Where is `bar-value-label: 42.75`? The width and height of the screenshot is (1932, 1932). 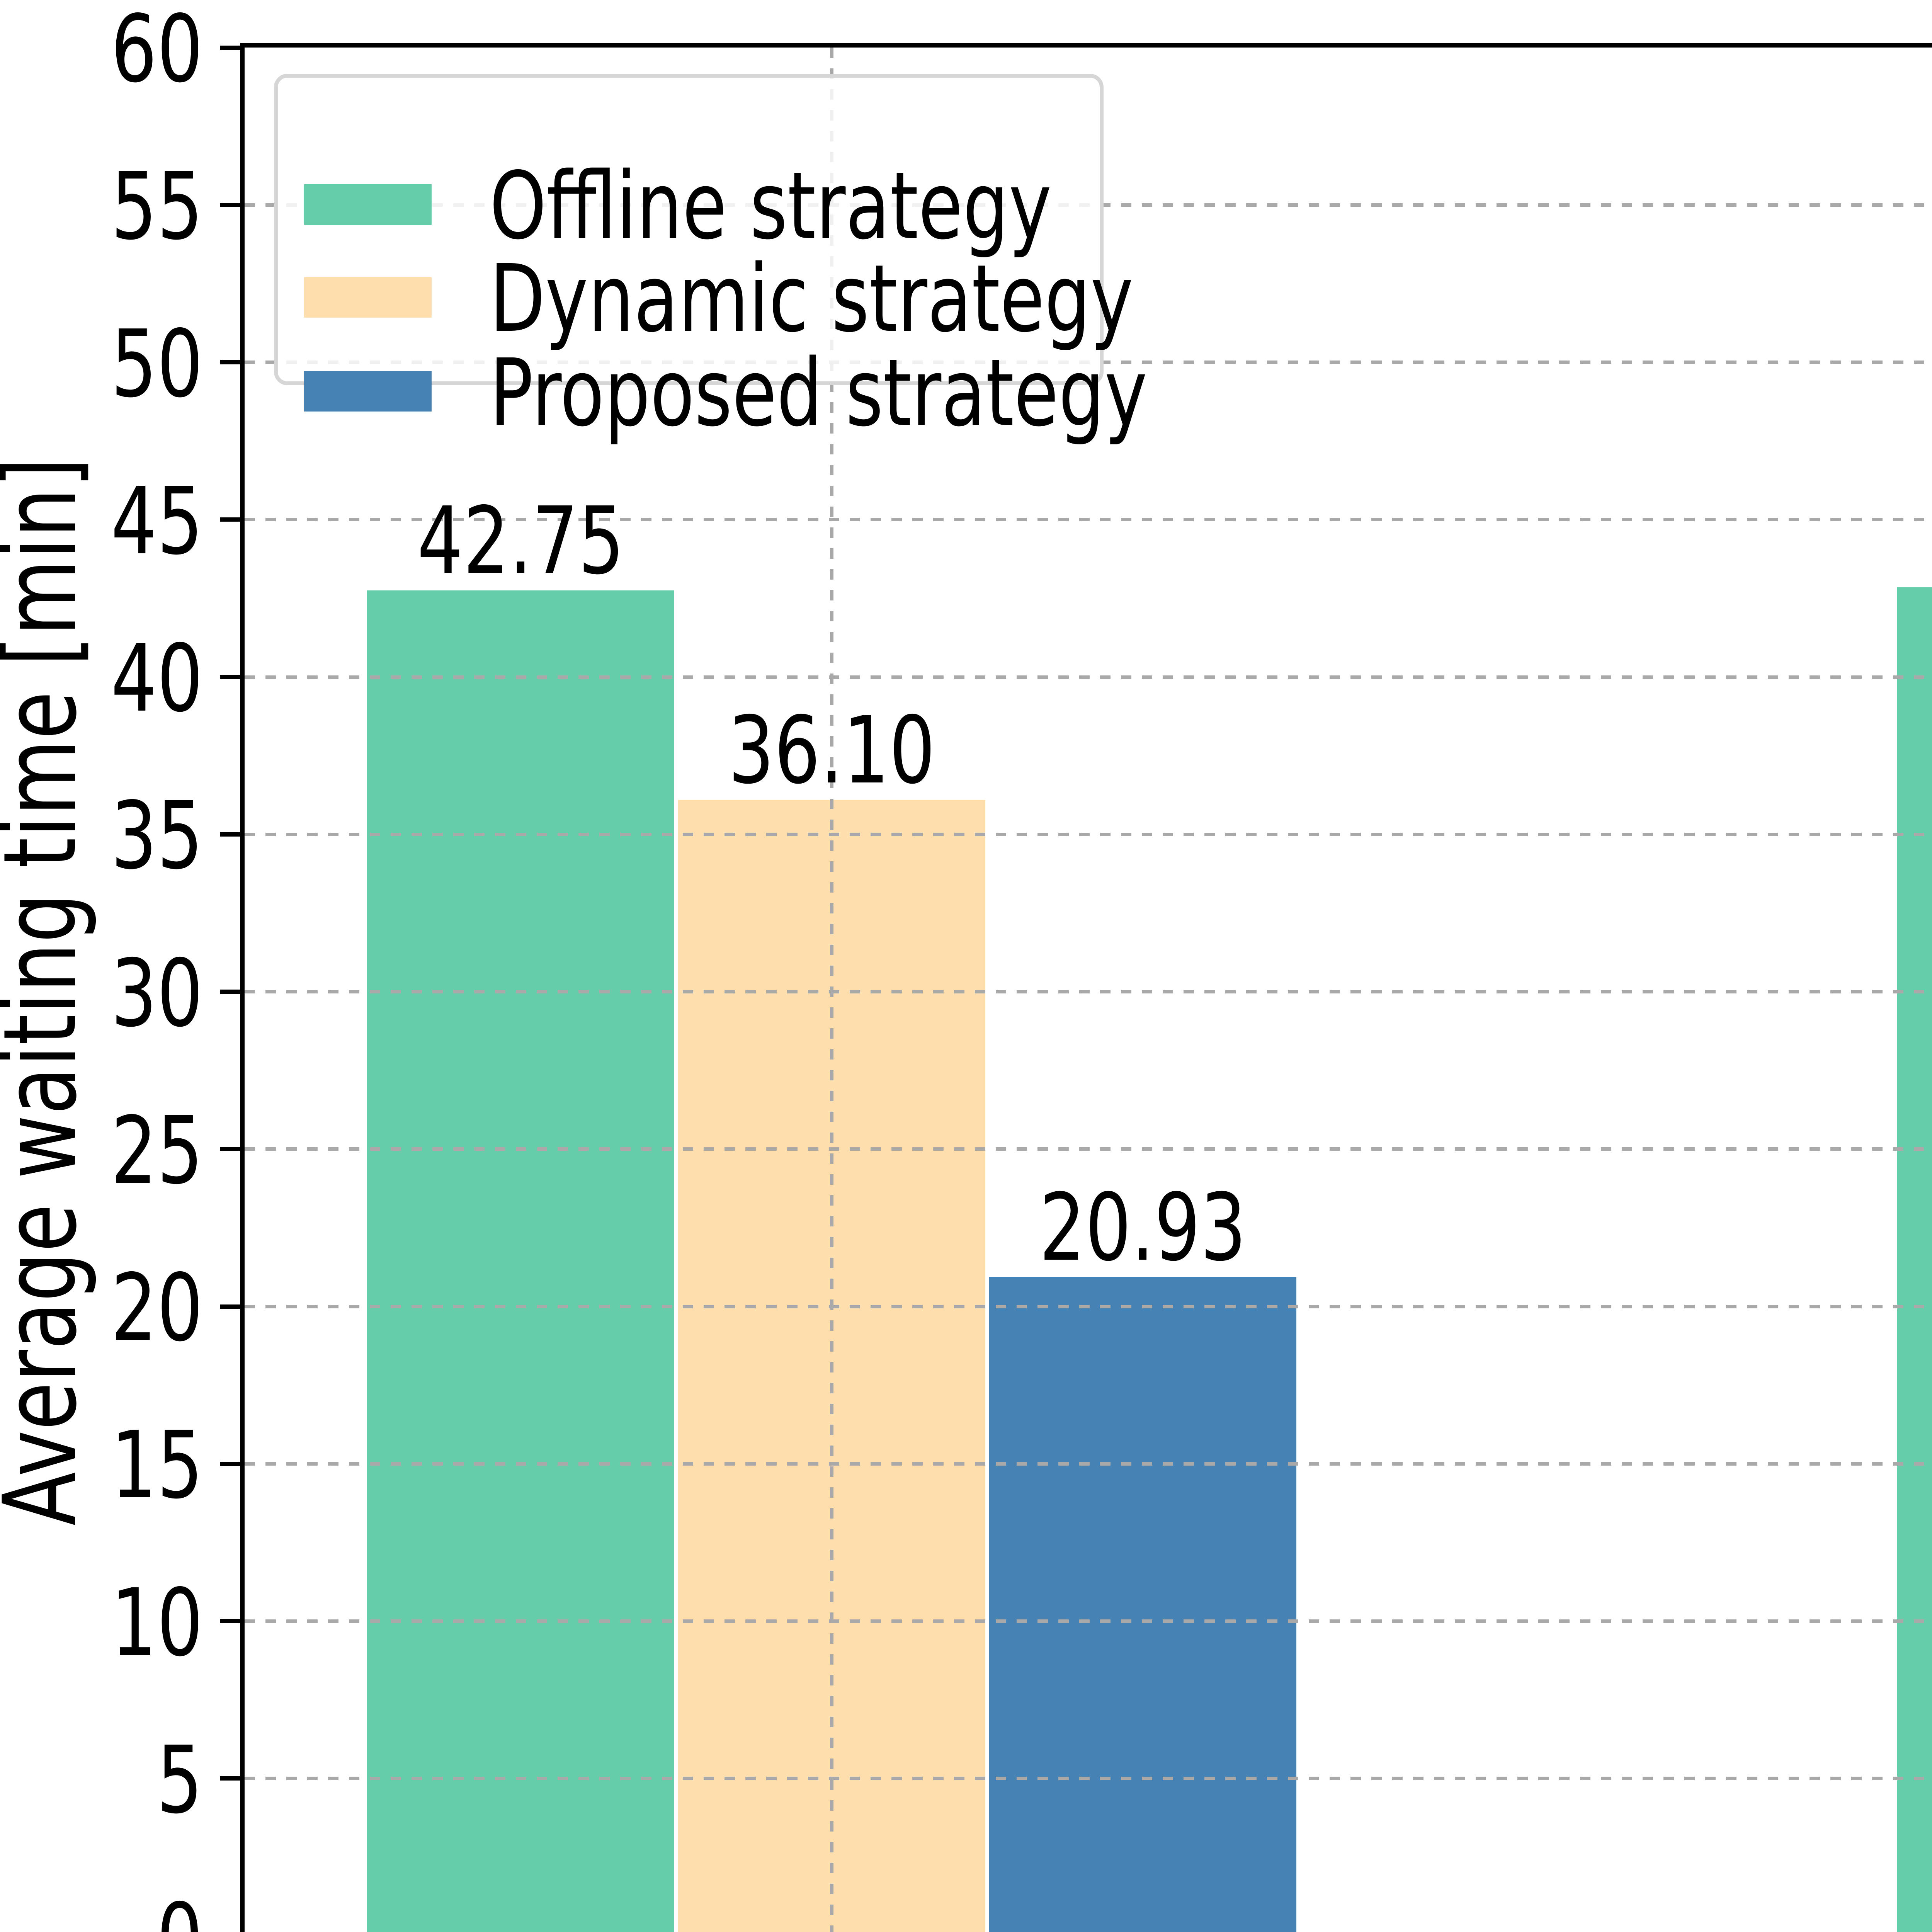
bar-value-label: 42.75 is located at coordinates (521, 541).